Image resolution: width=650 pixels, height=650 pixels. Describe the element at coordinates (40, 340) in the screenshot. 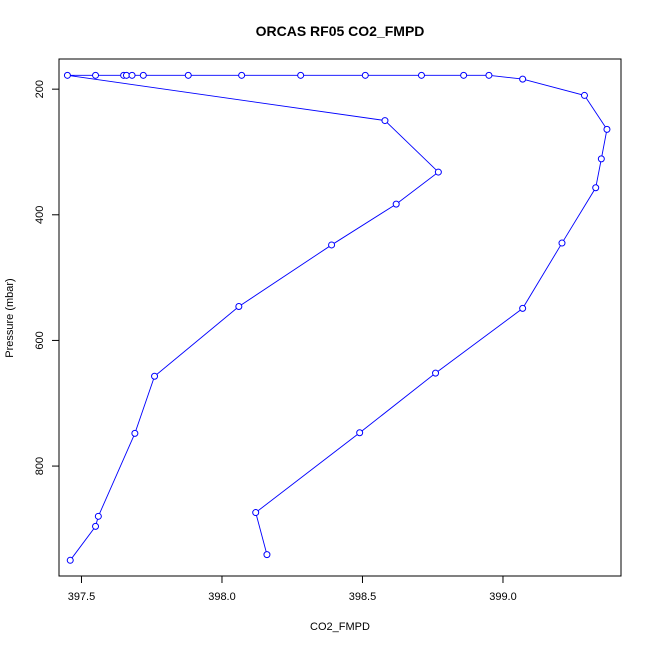

I see `y-tick-label: 600` at that location.